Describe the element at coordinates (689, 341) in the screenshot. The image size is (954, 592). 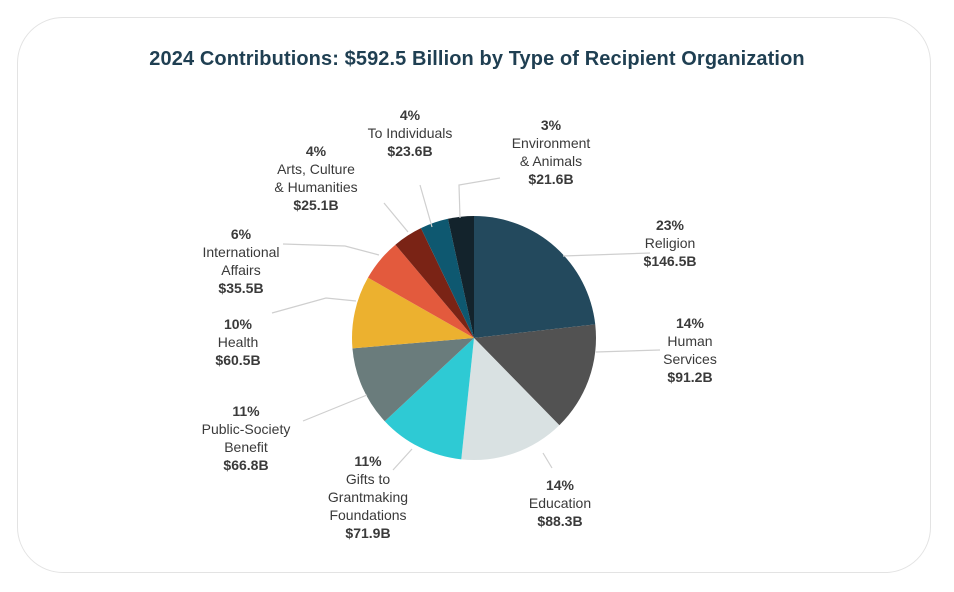
I see `slice-category: Human` at that location.